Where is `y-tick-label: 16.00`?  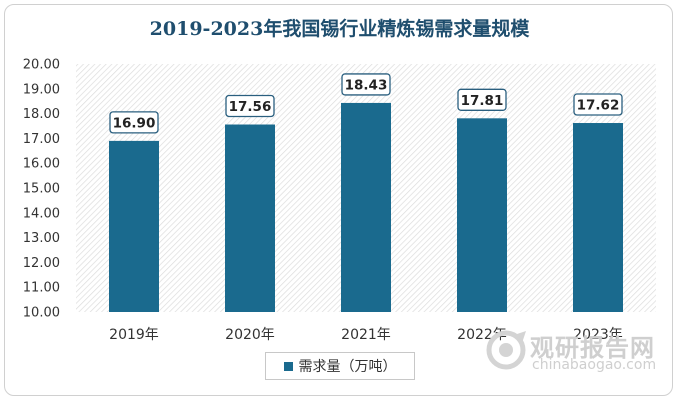
y-tick-label: 16.00 is located at coordinates (41, 164).